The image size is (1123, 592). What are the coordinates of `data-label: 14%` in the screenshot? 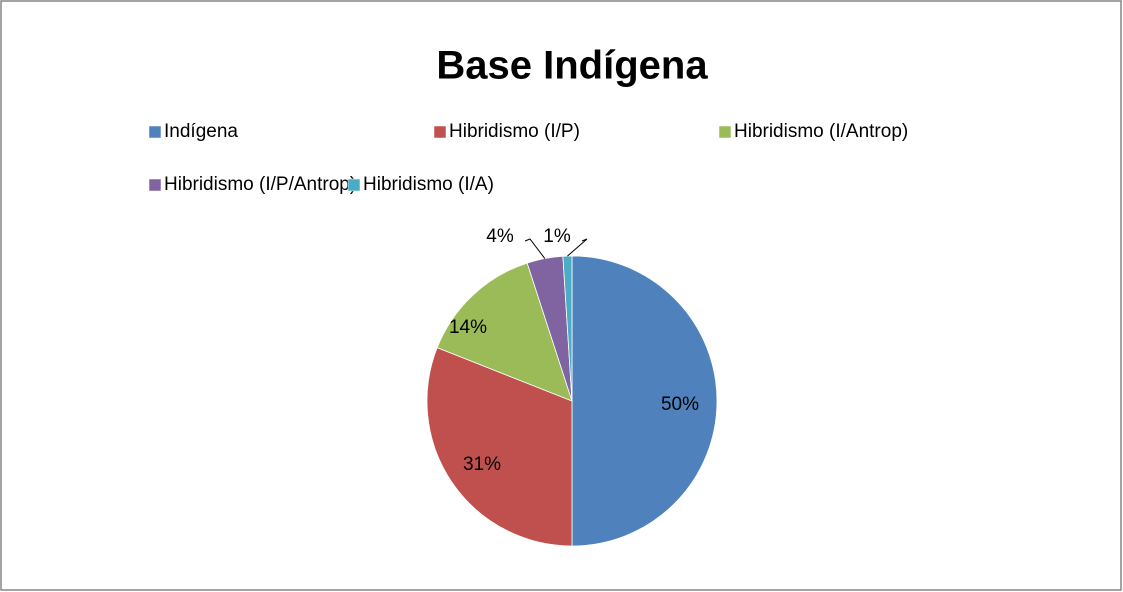 It's located at (468, 327).